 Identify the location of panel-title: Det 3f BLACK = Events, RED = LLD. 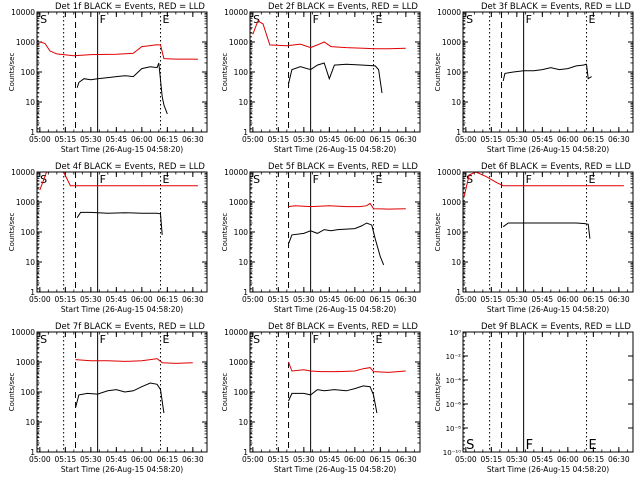
(556, 7).